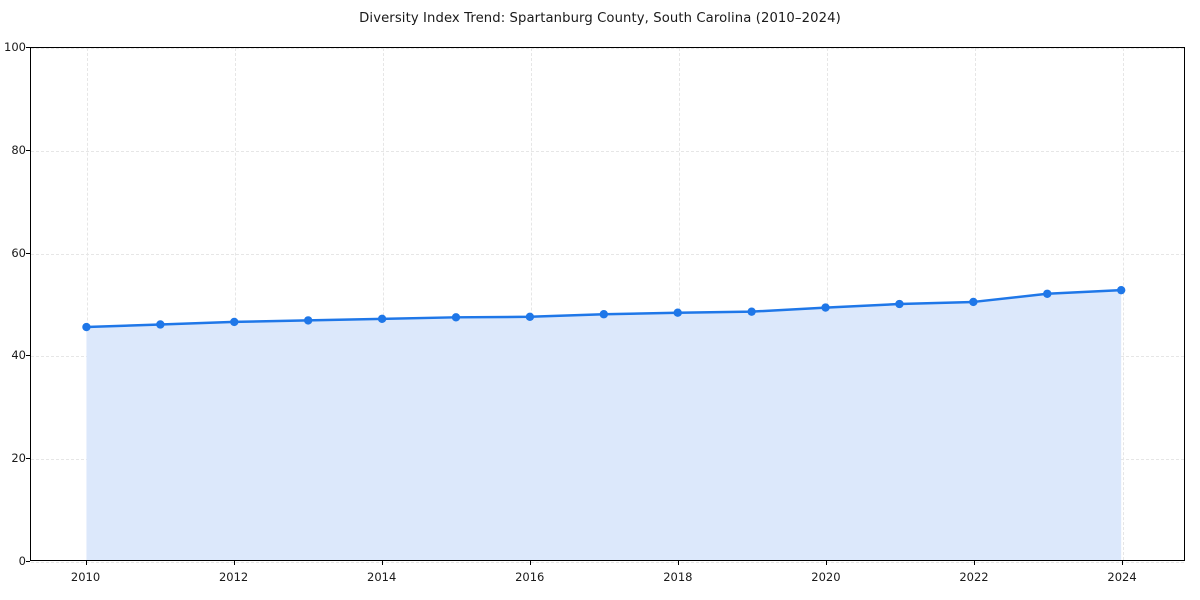 This screenshot has width=1200, height=600. Describe the element at coordinates (233, 577) in the screenshot. I see `x-tick-label: 2012` at that location.